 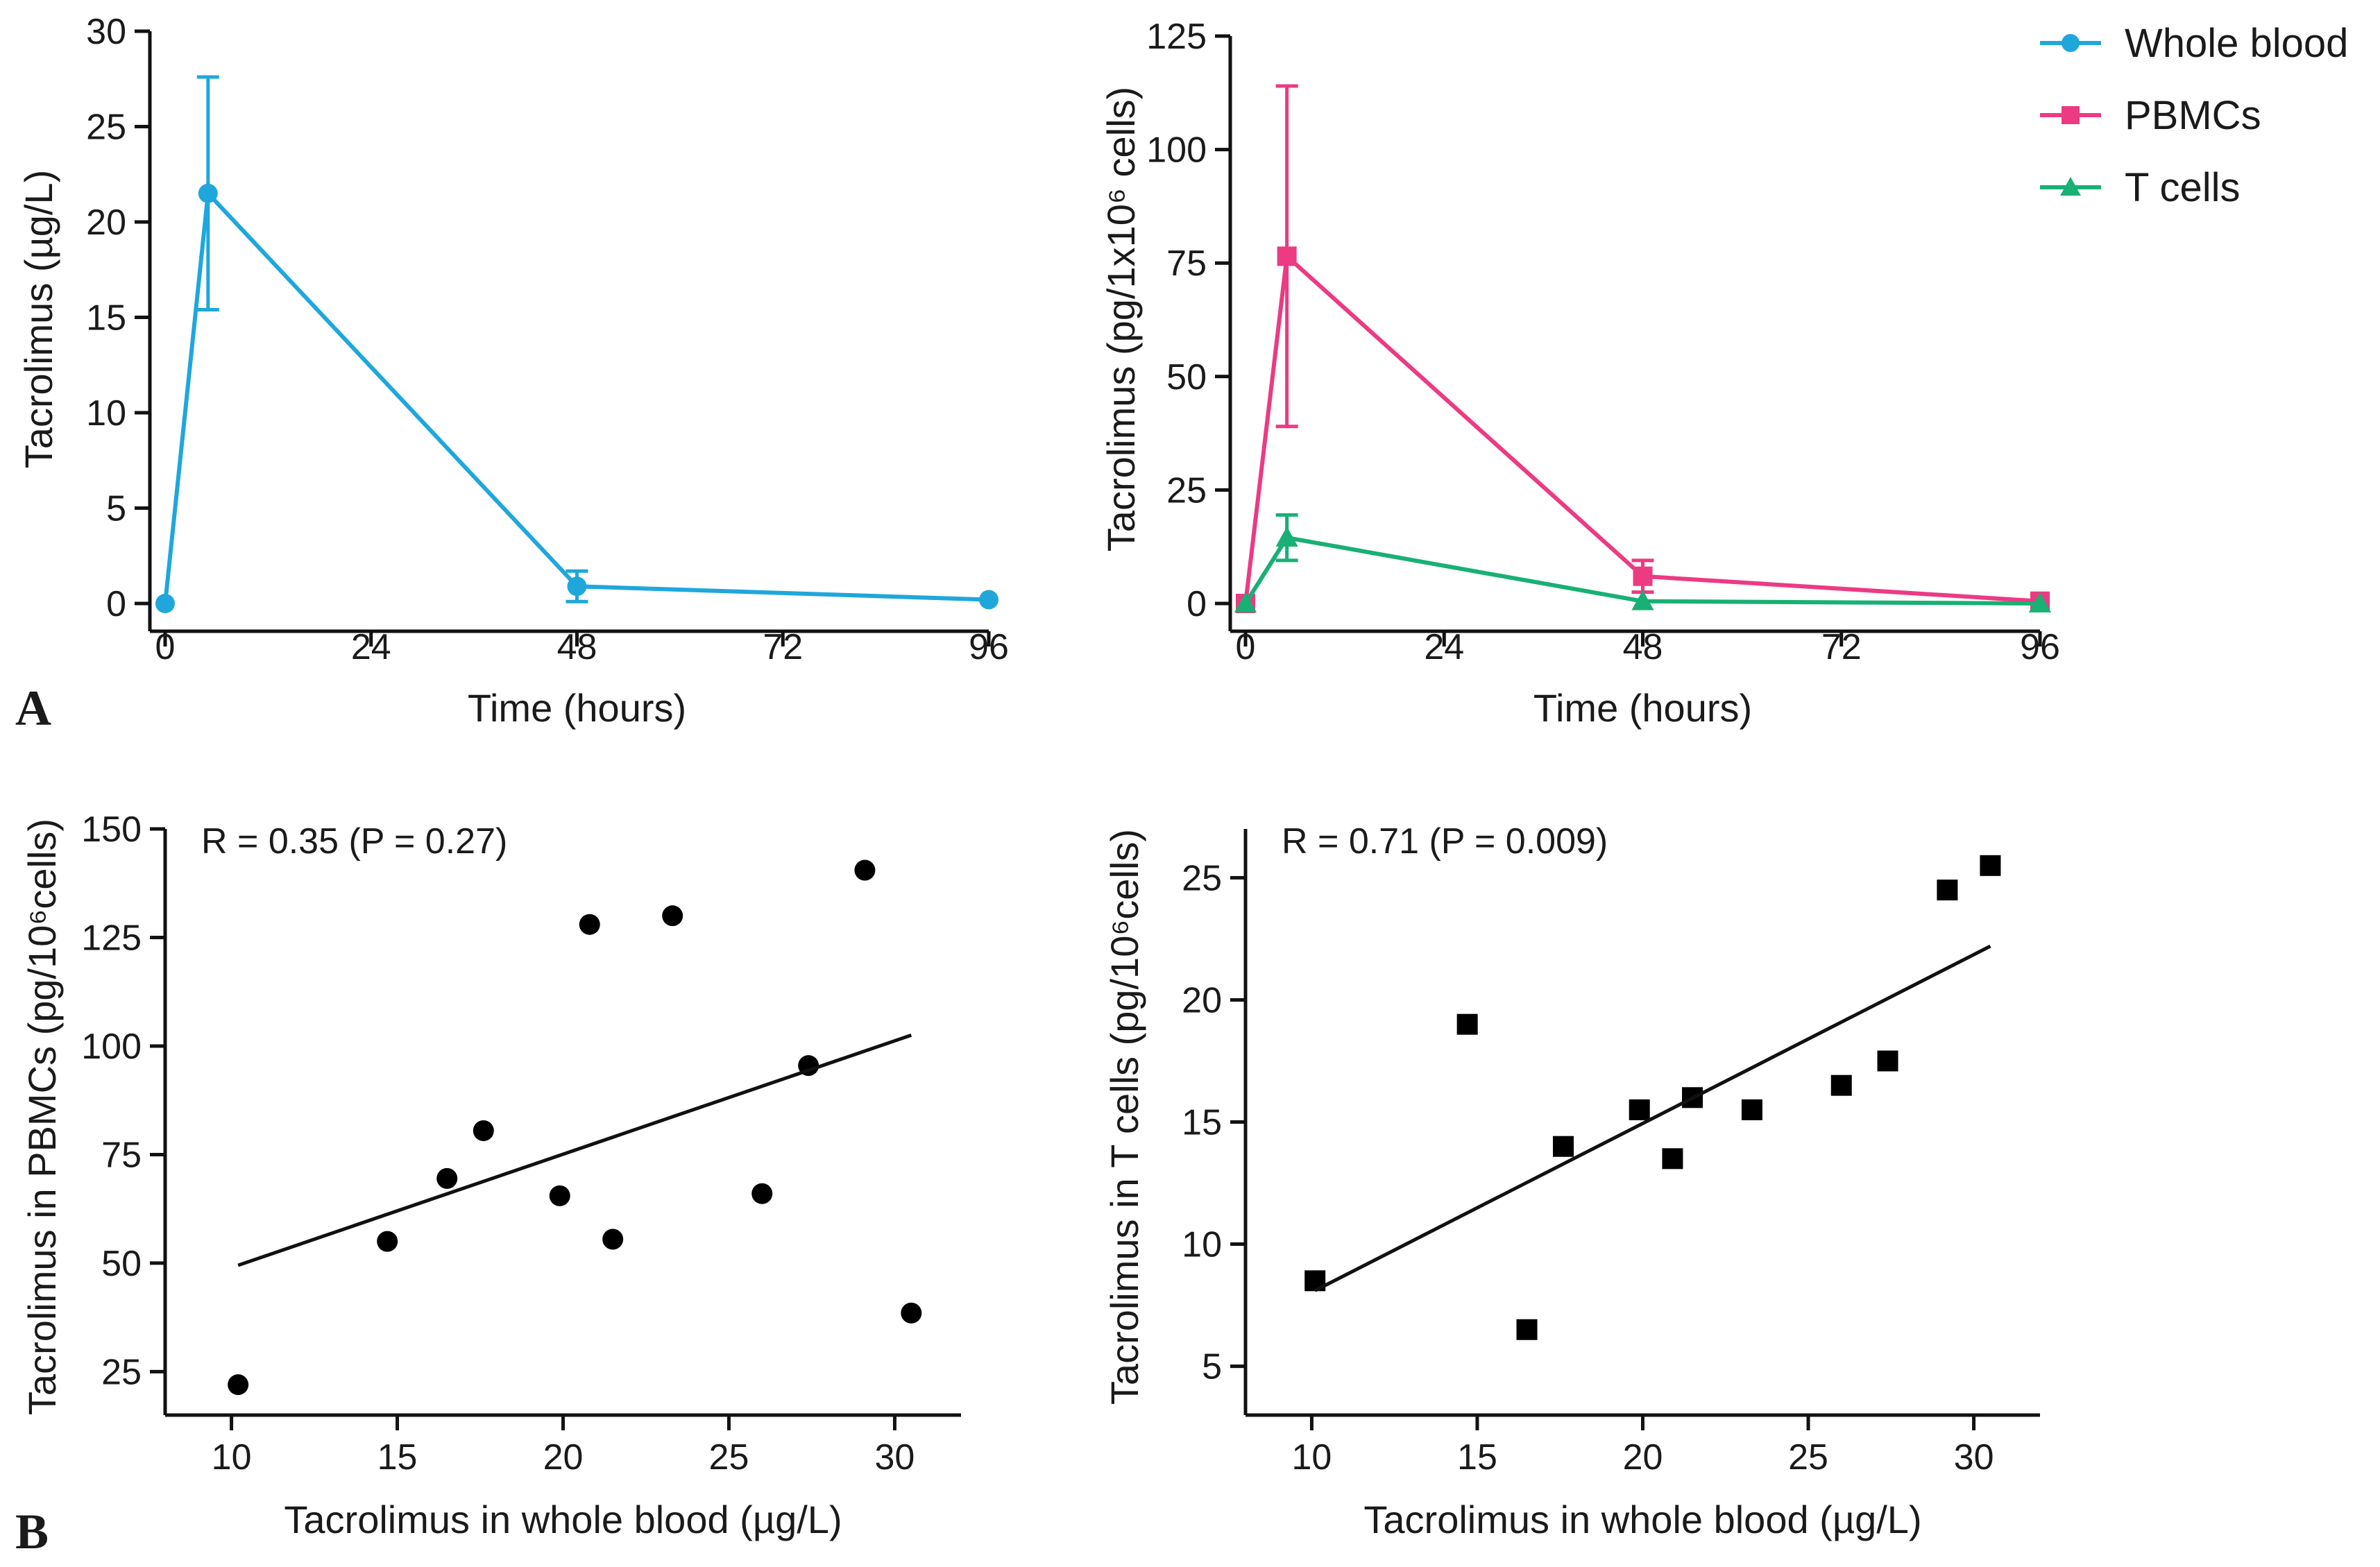 I want to click on legend-label: PBMCs, so click(x=2193, y=115).